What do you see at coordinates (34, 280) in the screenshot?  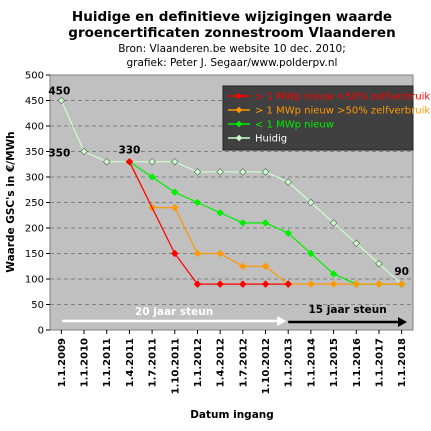 I see `y-tick-label: 100` at bounding box center [34, 280].